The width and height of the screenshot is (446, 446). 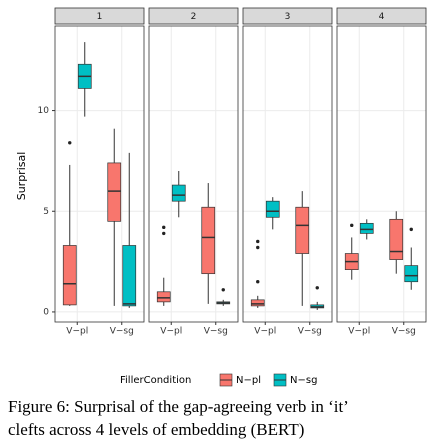 I want to click on y-axis-label: Surprisal, so click(x=21, y=176).